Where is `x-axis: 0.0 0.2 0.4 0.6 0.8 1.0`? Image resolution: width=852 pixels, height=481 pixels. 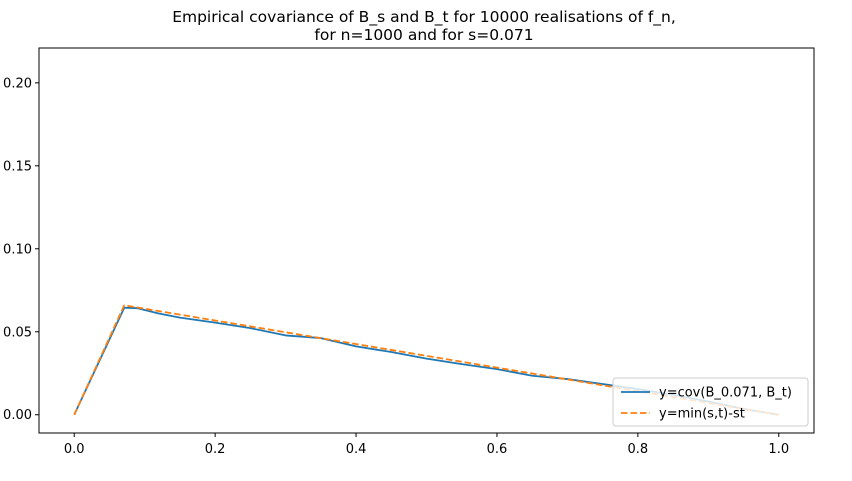 x-axis: 0.0 0.2 0.4 0.6 0.8 1.0 is located at coordinates (426, 445).